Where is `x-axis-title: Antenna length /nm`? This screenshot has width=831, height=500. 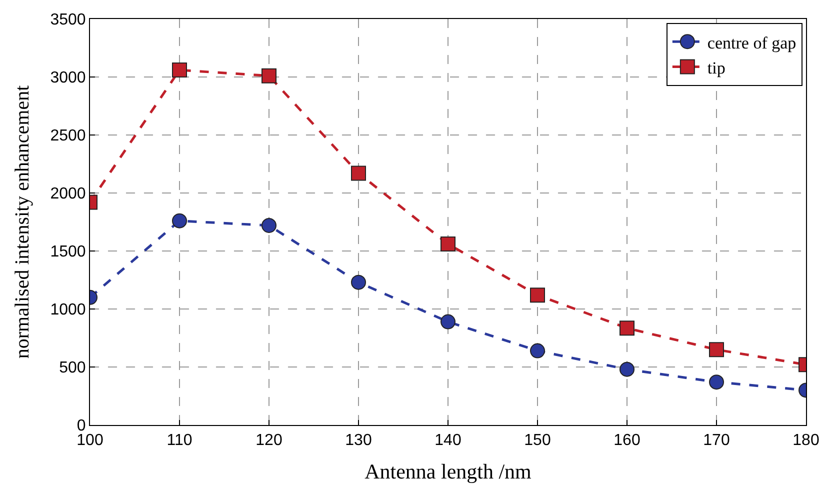
x-axis-title: Antenna length /nm is located at coordinates (448, 471).